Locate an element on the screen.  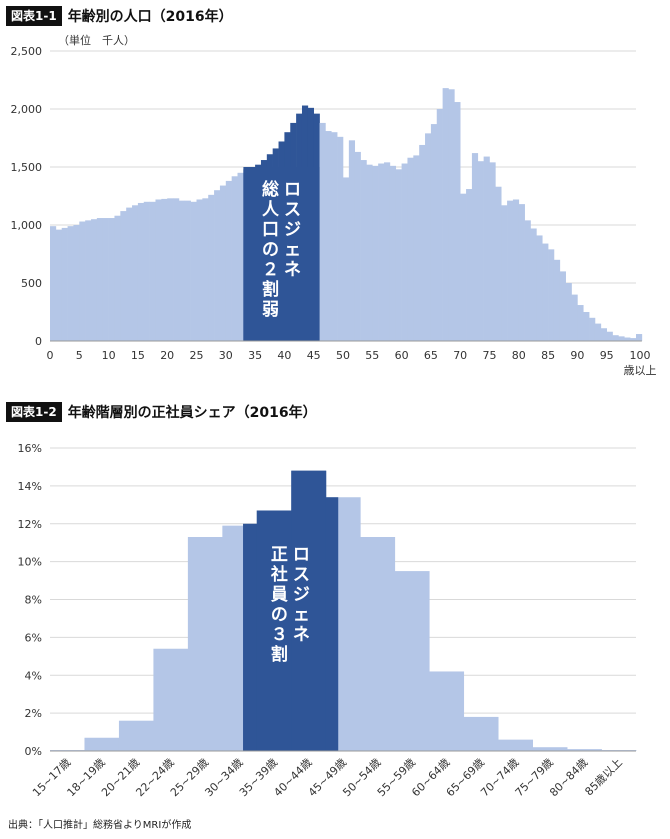
y-tick-label: 0 is located at coordinates (38, 341).